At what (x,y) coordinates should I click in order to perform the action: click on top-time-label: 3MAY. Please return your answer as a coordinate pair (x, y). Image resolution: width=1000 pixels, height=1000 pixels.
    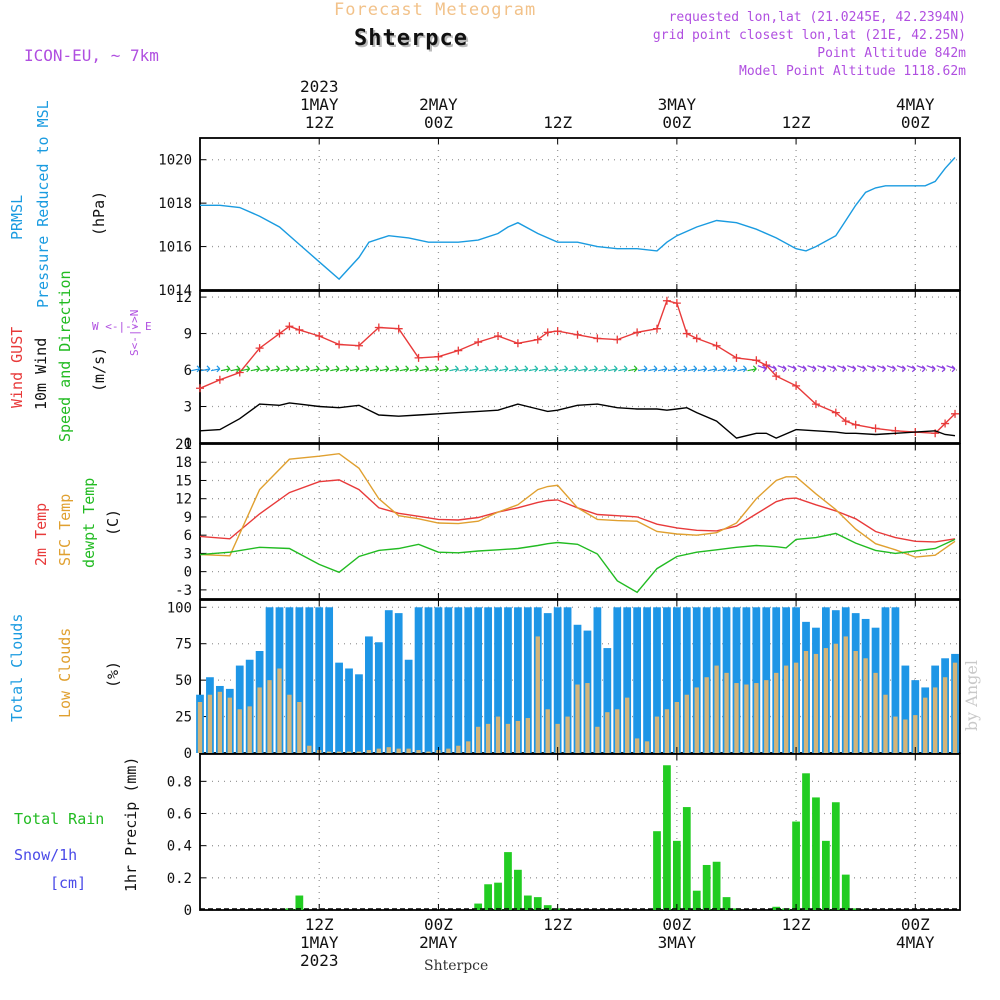
    Looking at the image, I should click on (677, 104).